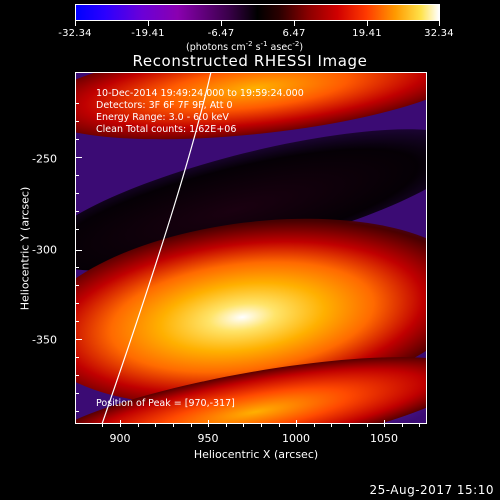 This screenshot has height=500, width=500. Describe the element at coordinates (257, 12) in the screenshot. I see `colorbar` at that location.